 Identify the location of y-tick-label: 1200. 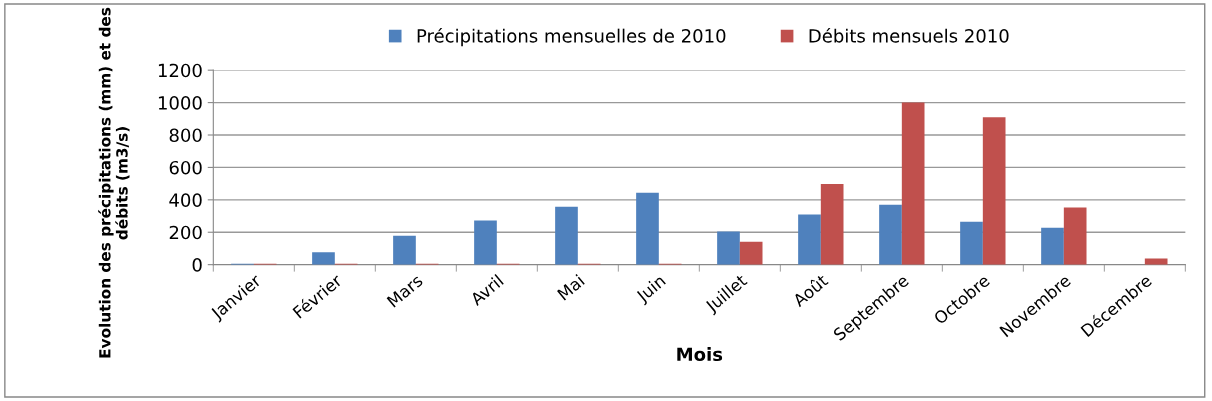
(180, 70).